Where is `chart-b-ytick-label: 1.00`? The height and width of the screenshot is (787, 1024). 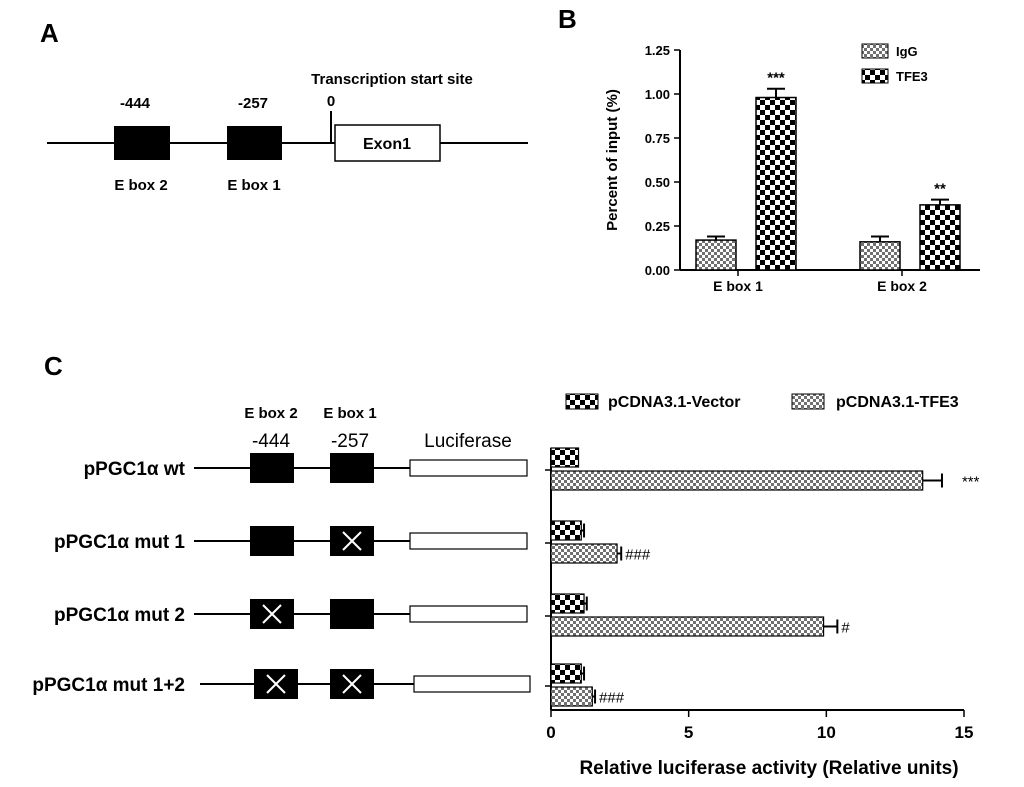 chart-b-ytick-label: 1.00 is located at coordinates (657, 94).